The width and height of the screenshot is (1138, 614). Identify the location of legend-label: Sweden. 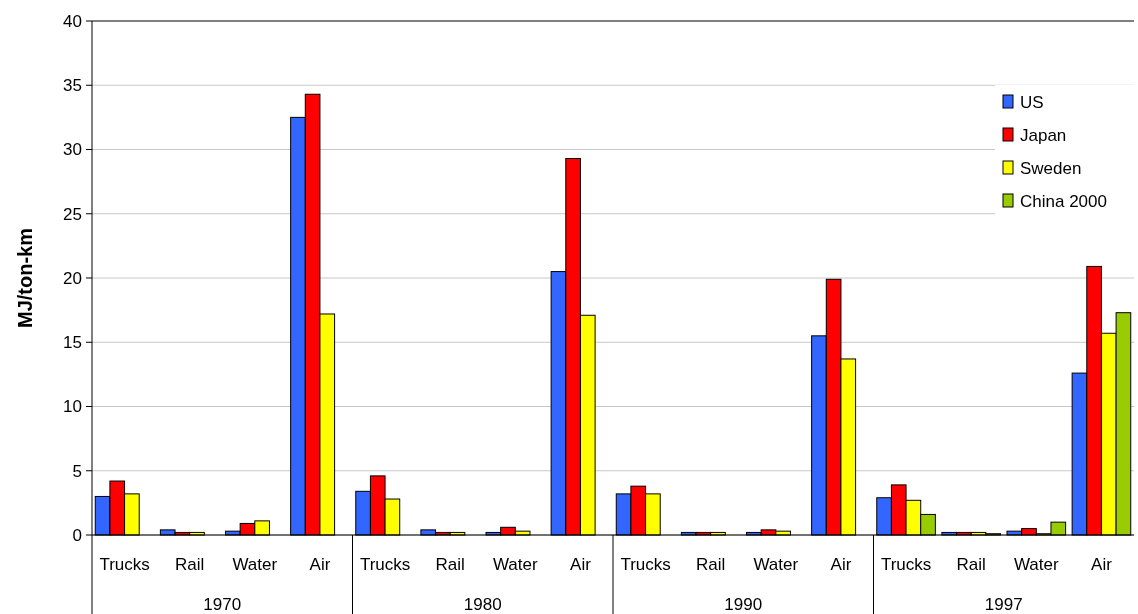
(1051, 168).